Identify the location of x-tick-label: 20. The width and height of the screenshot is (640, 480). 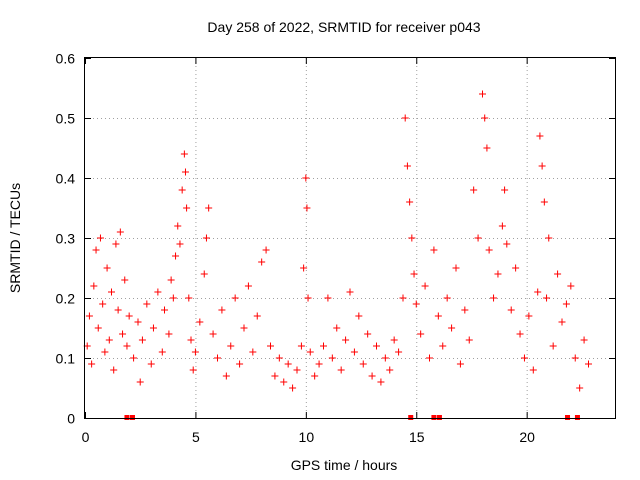
(527, 437).